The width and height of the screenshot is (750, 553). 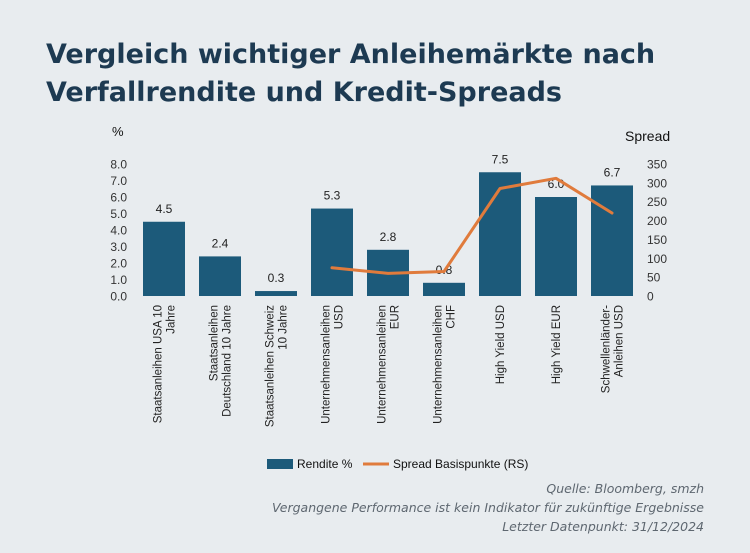 What do you see at coordinates (165, 364) in the screenshot?
I see `category-label: Staatsanleihen USA 10Jahre` at bounding box center [165, 364].